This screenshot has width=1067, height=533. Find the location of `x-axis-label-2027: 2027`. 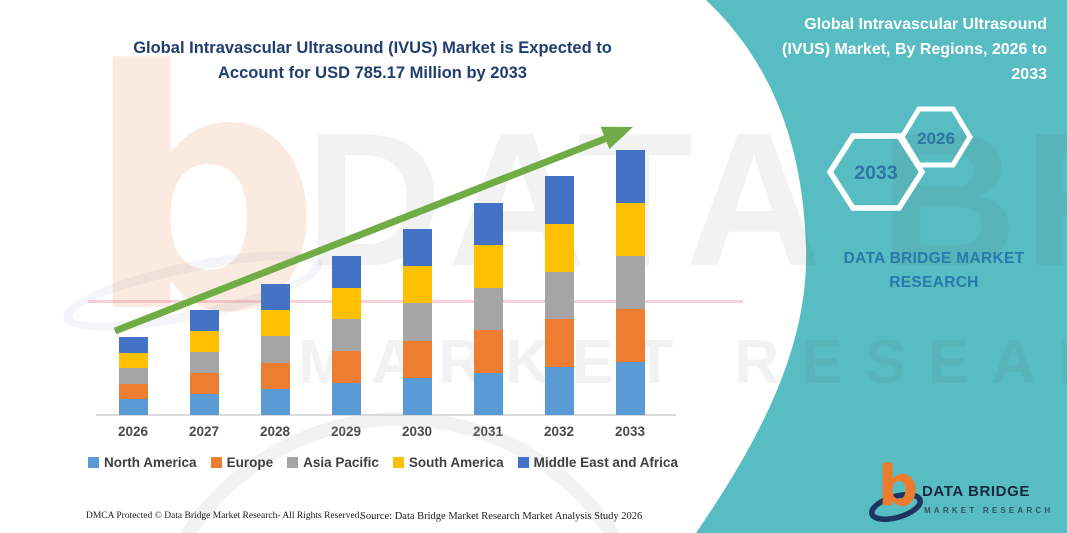

x-axis-label-2027: 2027 is located at coordinates (204, 431).